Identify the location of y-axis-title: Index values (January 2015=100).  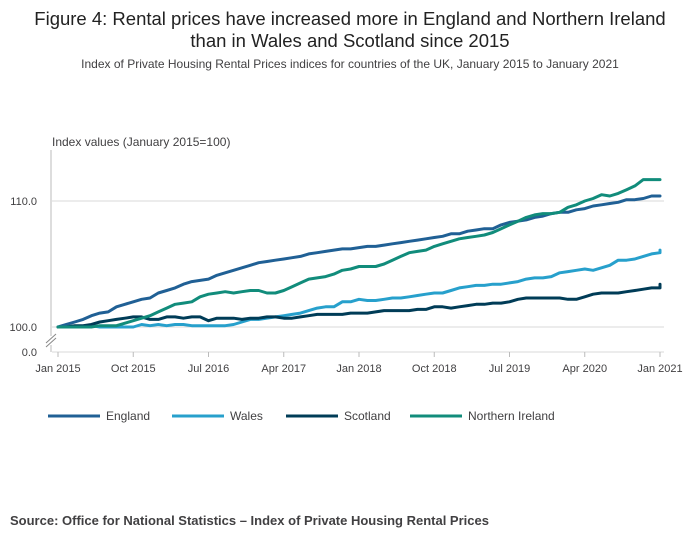
(141, 142).